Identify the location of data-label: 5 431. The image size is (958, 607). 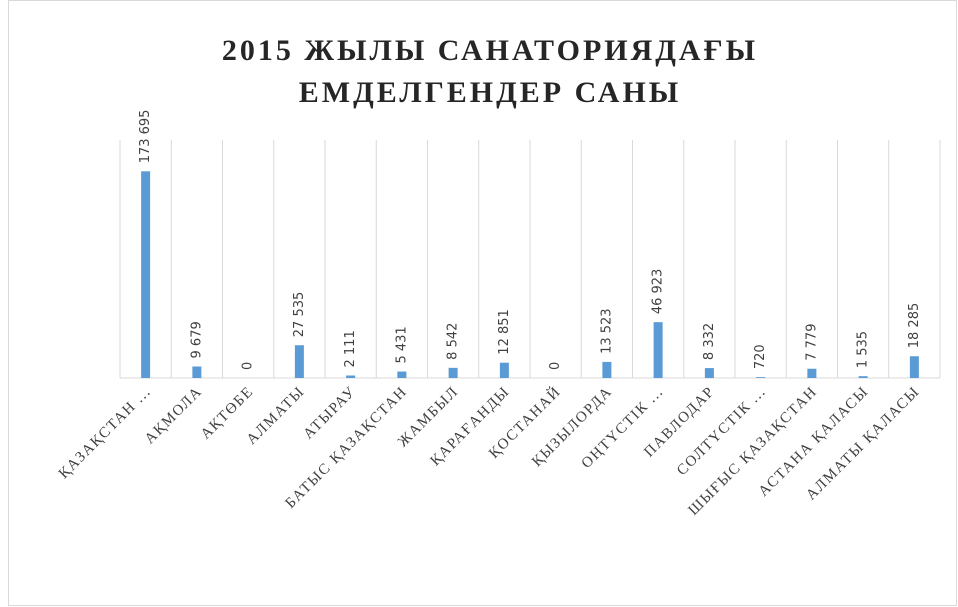
(401, 344).